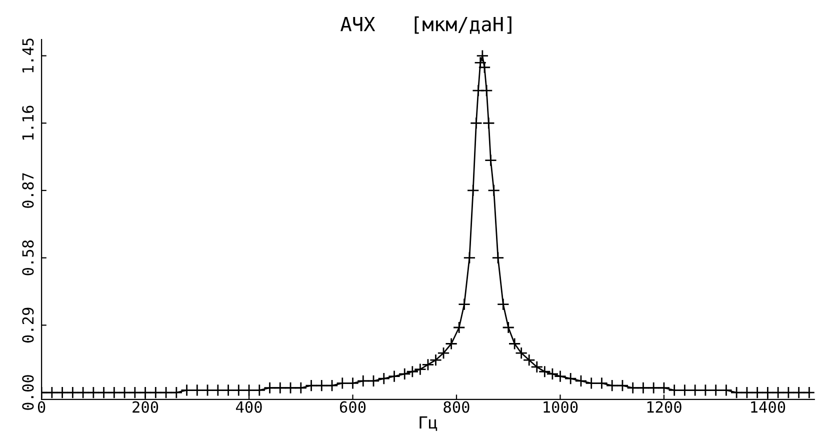  What do you see at coordinates (28, 123) in the screenshot?
I see `y-tick-label: 1.16` at bounding box center [28, 123].